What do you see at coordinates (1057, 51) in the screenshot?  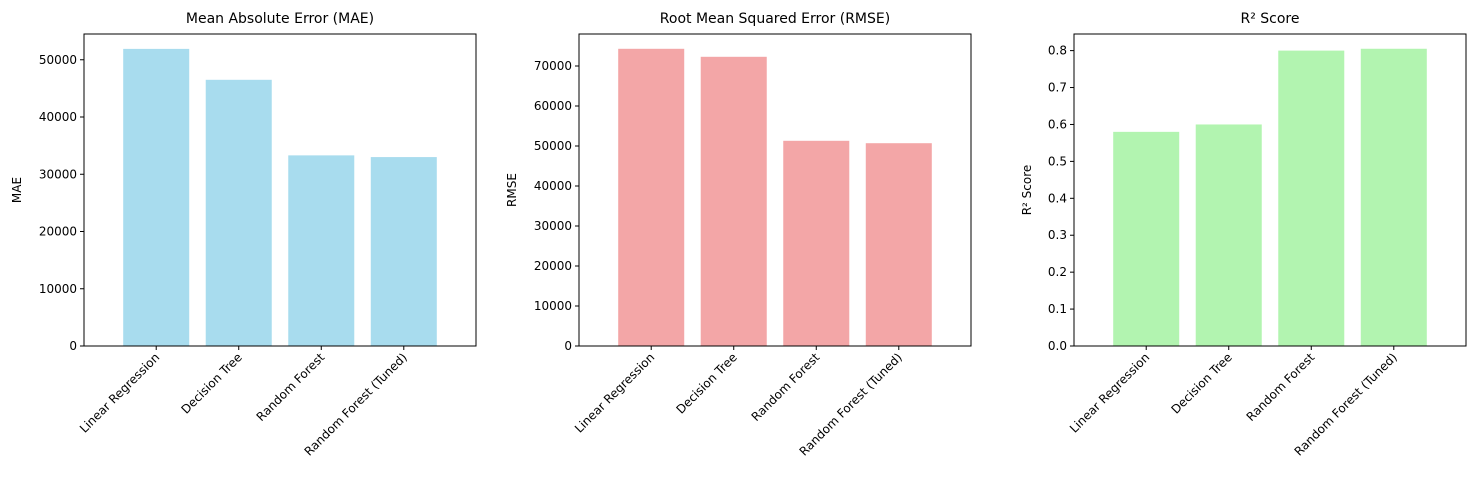 I see `y-tick-label: 0.8` at bounding box center [1057, 51].